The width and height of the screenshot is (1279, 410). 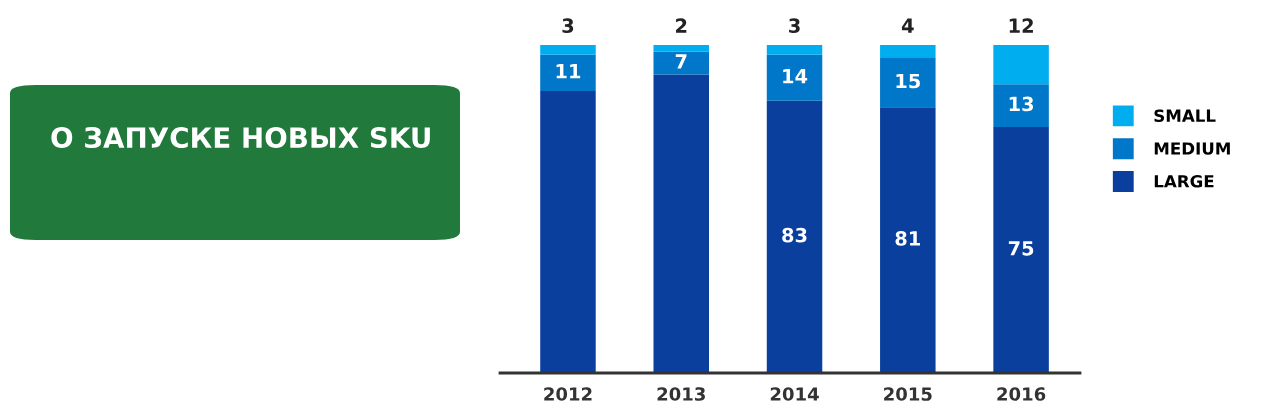 I want to click on legend-label: LARGE, so click(x=1184, y=181).